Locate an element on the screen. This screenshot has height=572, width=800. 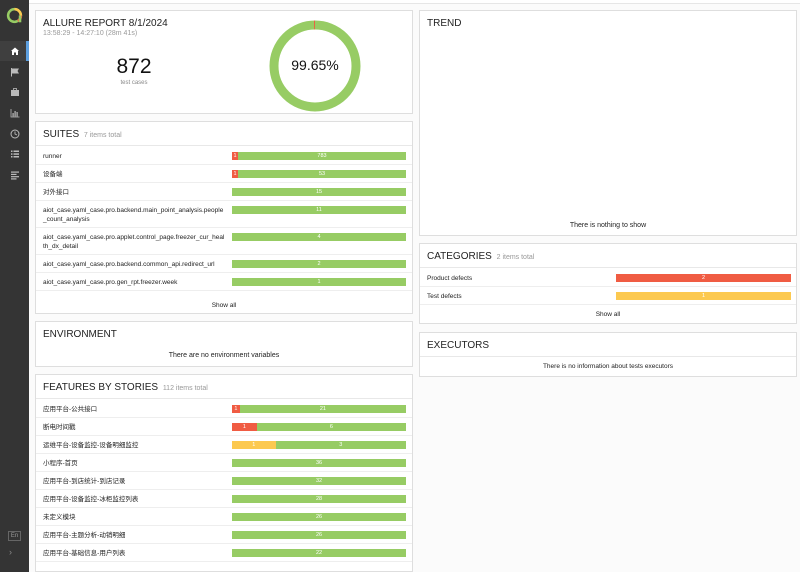
features-row: 断电时间戳 1 6 is located at coordinates (224, 427).